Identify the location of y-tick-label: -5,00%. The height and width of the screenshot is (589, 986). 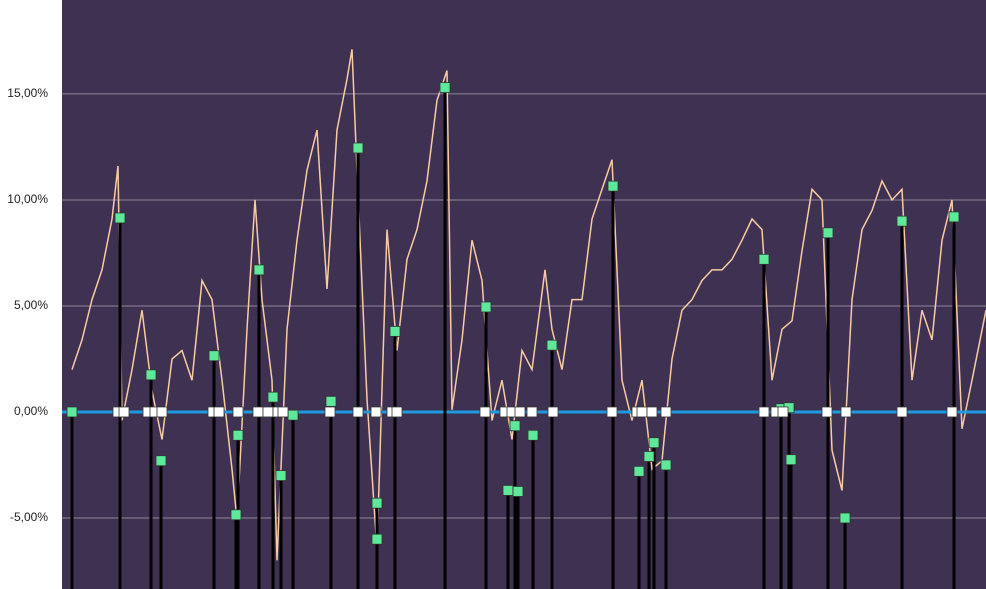
(29, 517).